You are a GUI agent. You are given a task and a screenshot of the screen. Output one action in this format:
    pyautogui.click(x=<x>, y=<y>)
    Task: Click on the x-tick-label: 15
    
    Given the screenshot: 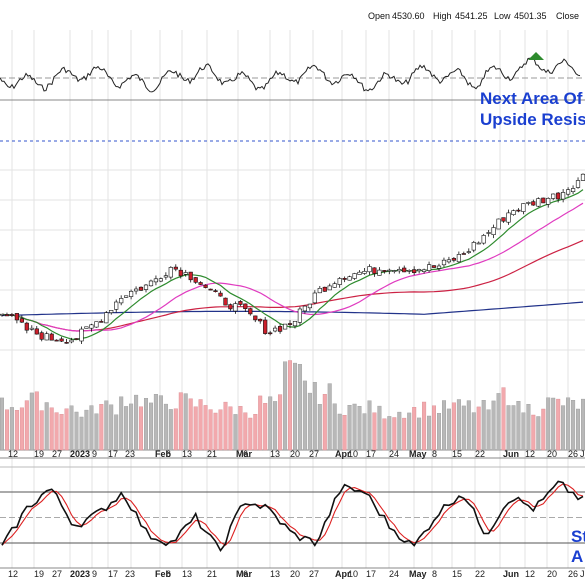 What is the action you would take?
    pyautogui.click(x=457, y=574)
    